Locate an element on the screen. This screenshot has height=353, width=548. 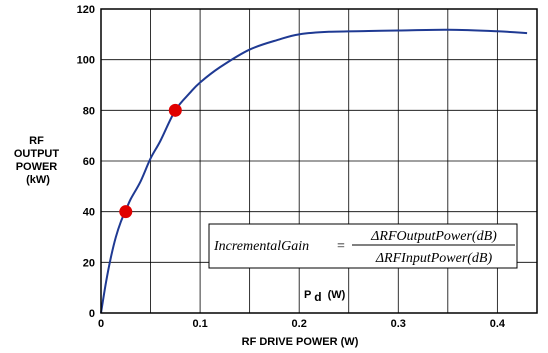
y-tick-label: 80 is located at coordinates (89, 111).